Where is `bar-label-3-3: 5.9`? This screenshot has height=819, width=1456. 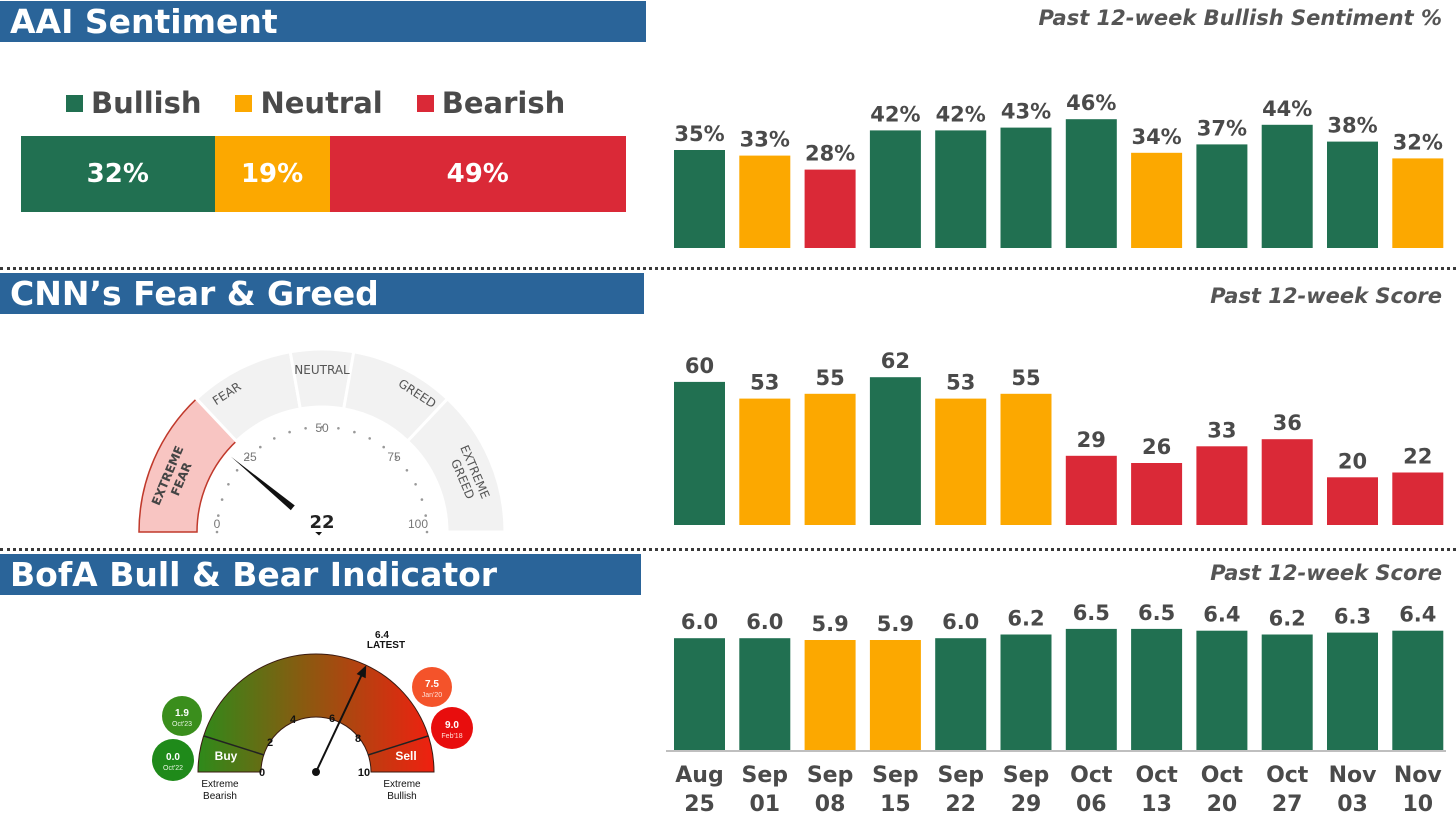
bar-label-3-3: 5.9 is located at coordinates (829, 624).